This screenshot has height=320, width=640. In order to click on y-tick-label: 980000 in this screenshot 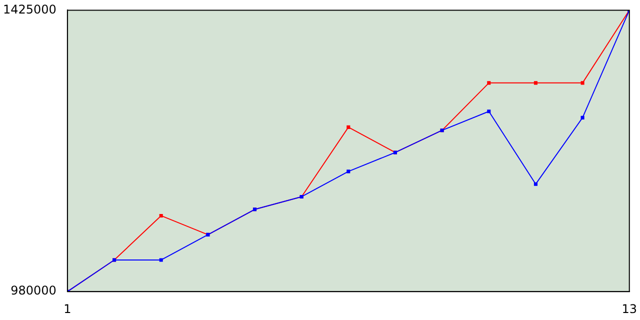, I will do `click(33, 291)`.